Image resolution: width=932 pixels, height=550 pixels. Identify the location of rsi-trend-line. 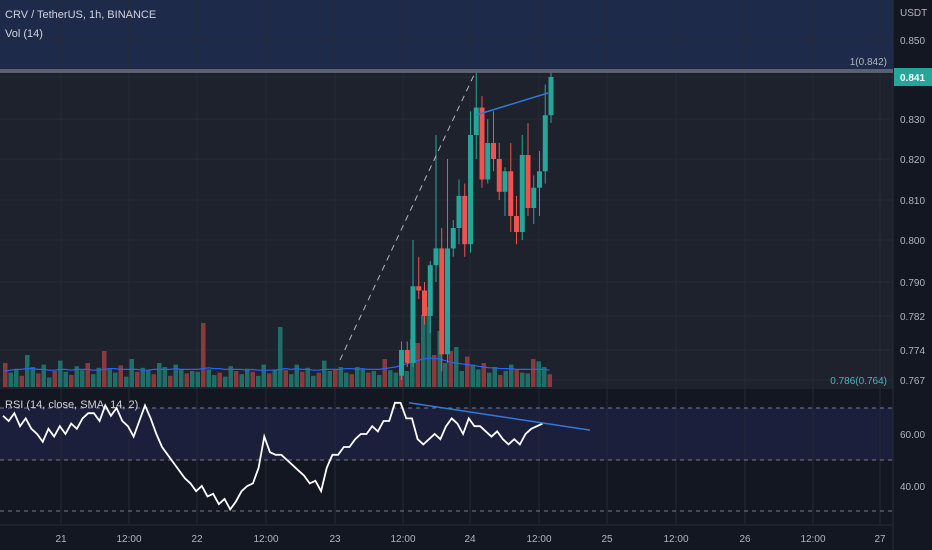
(499, 416).